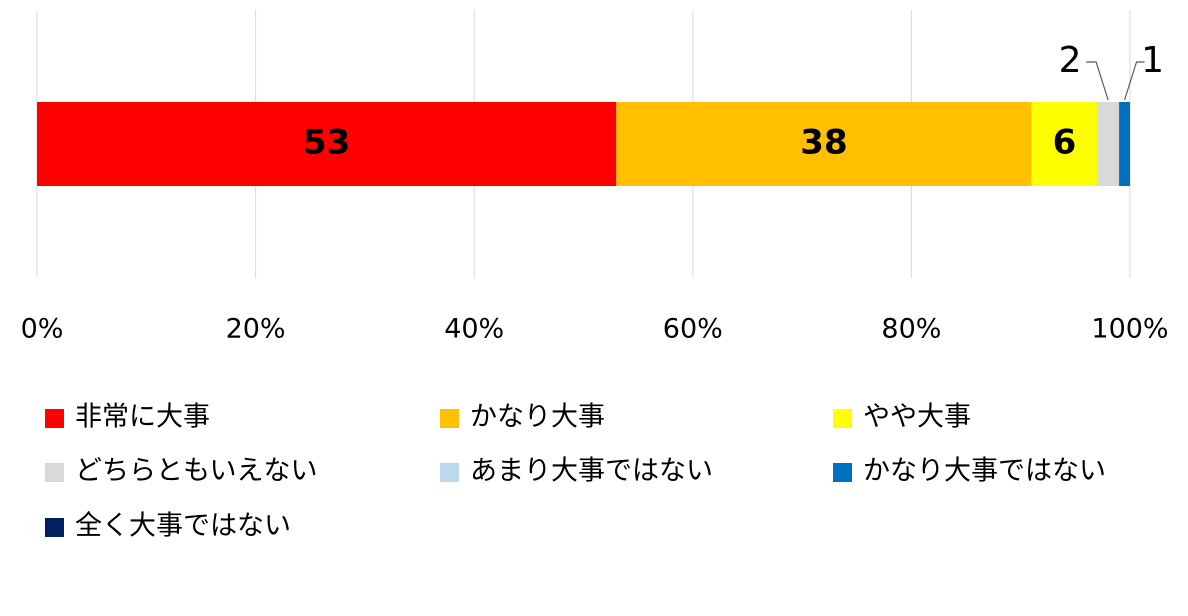 The width and height of the screenshot is (1188, 616). Describe the element at coordinates (1152, 60) in the screenshot. I see `data-label: 1` at that location.